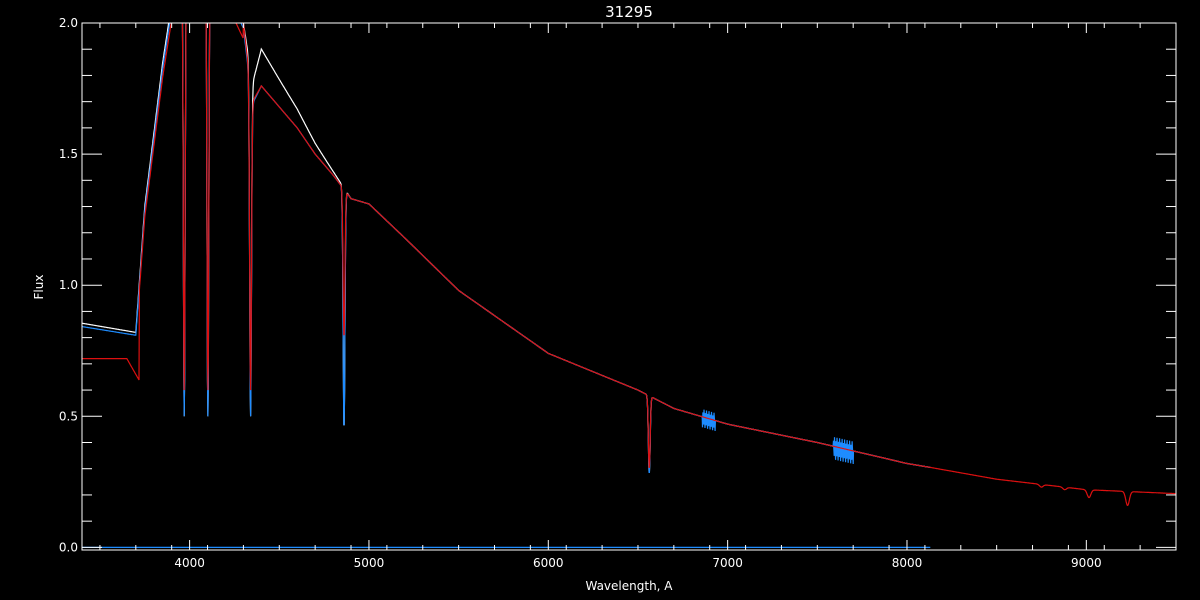 The image size is (1200, 600). What do you see at coordinates (68, 23) in the screenshot?
I see `y-tick-label-2: 2.0` at bounding box center [68, 23].